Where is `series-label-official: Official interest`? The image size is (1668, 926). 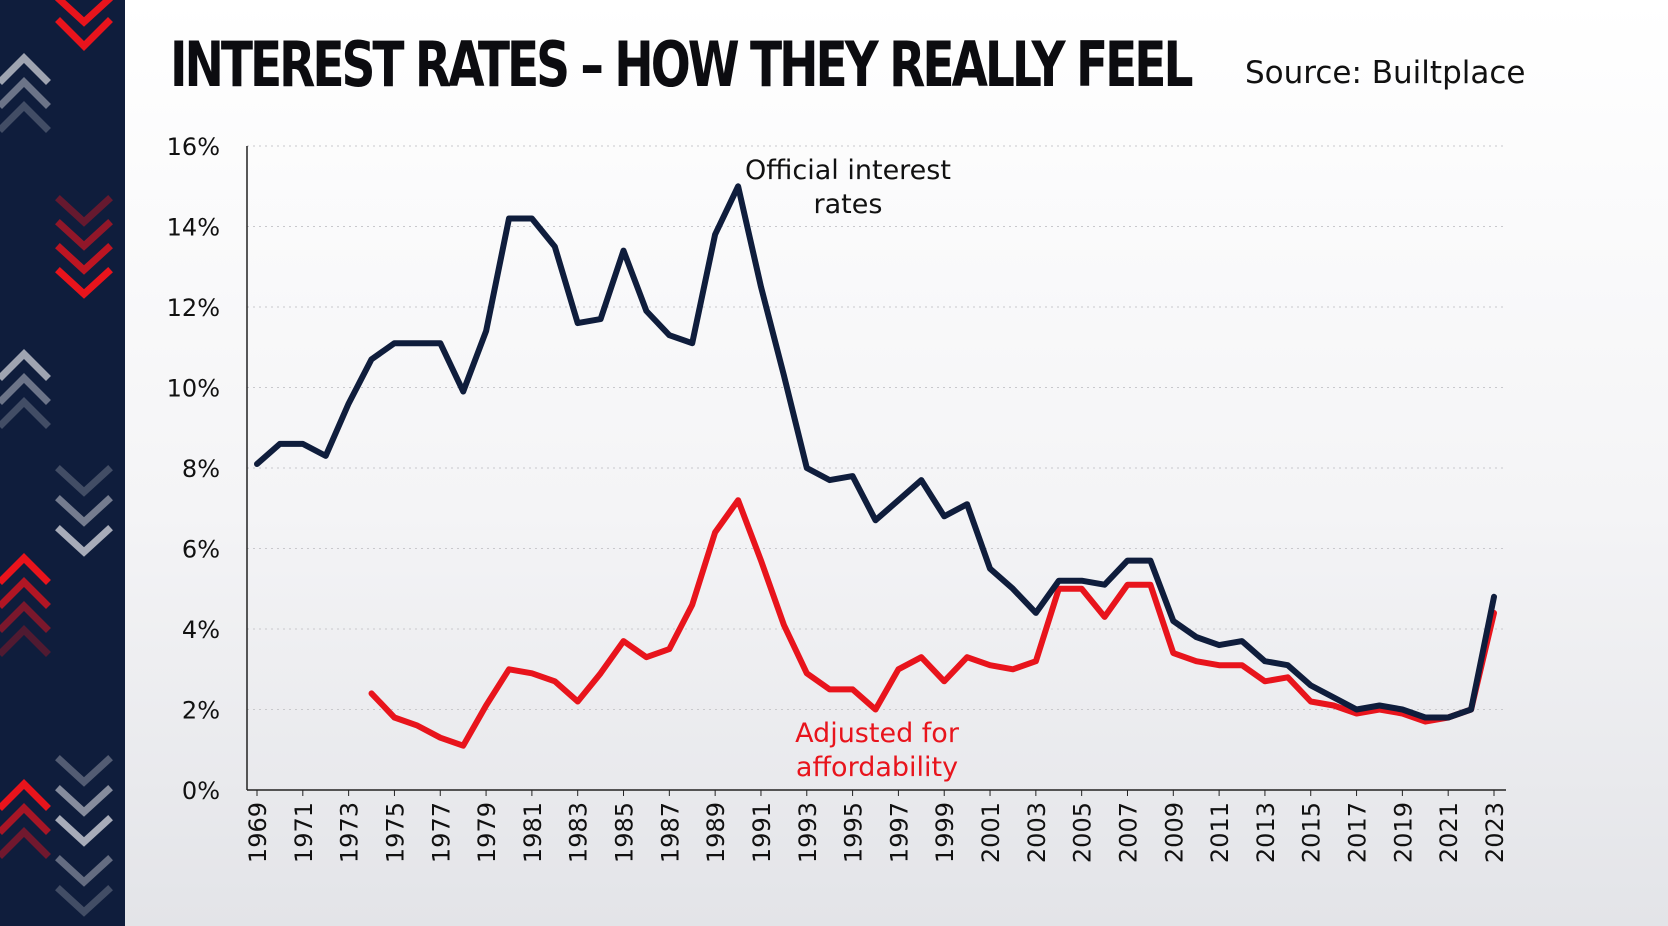 series-label-official: Official interest is located at coordinates (848, 170).